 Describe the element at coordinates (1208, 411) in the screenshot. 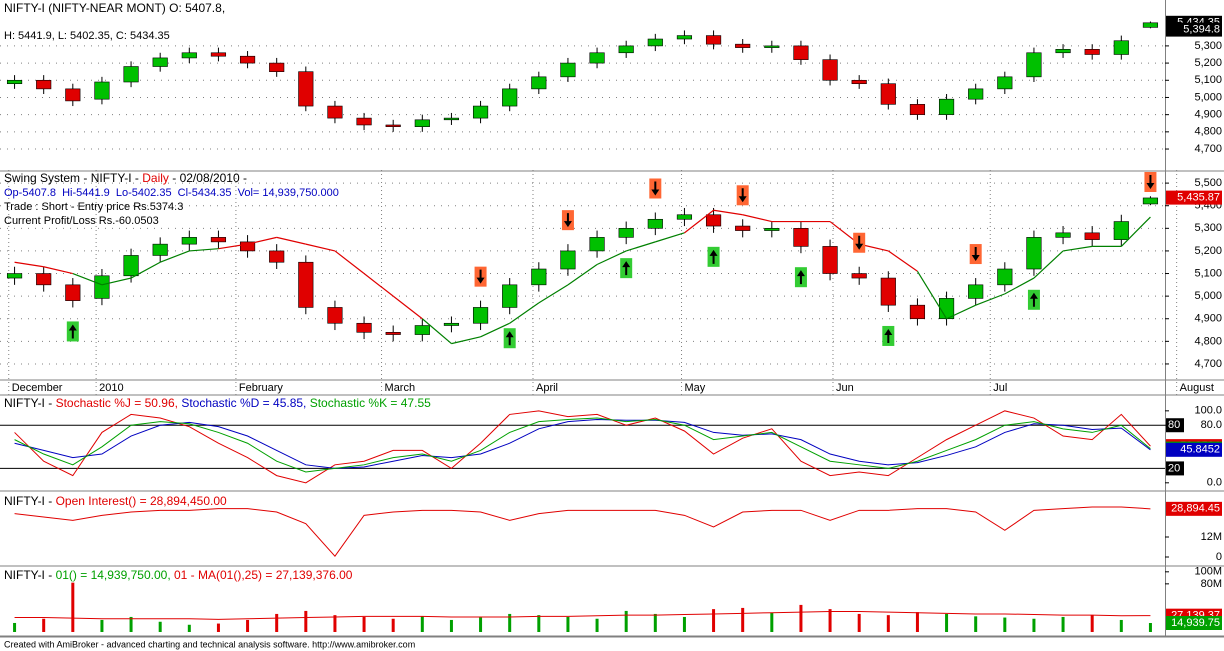

I see `y-tick-label: 100.0` at that location.